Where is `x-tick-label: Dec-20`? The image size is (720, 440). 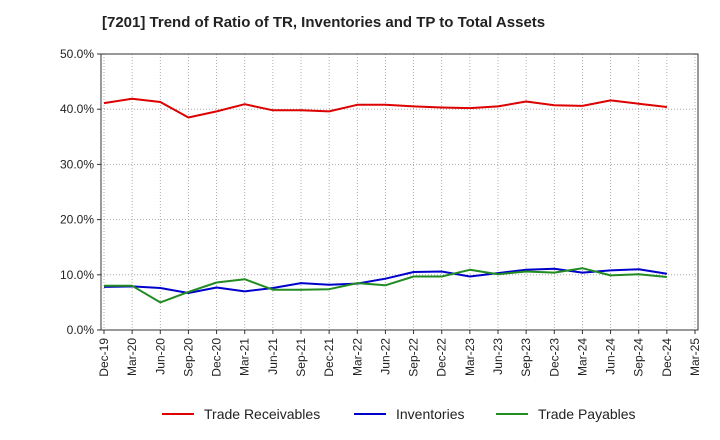
x-tick-label: Dec-20 is located at coordinates (217, 357).